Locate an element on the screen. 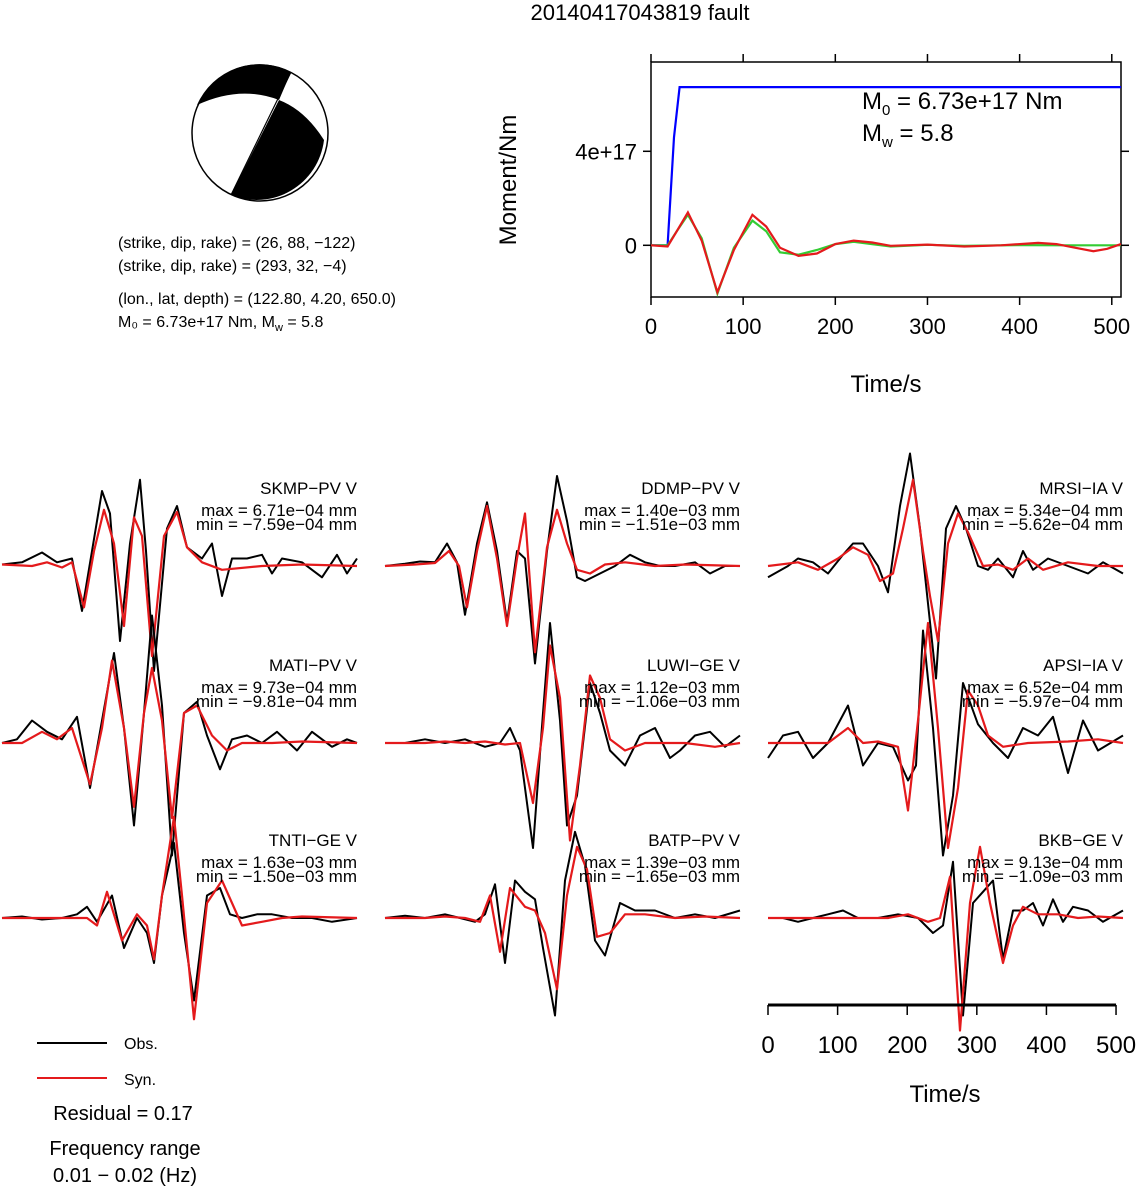  max-amplitude-label: max = 1.12e−03 mm is located at coordinates (662, 687).